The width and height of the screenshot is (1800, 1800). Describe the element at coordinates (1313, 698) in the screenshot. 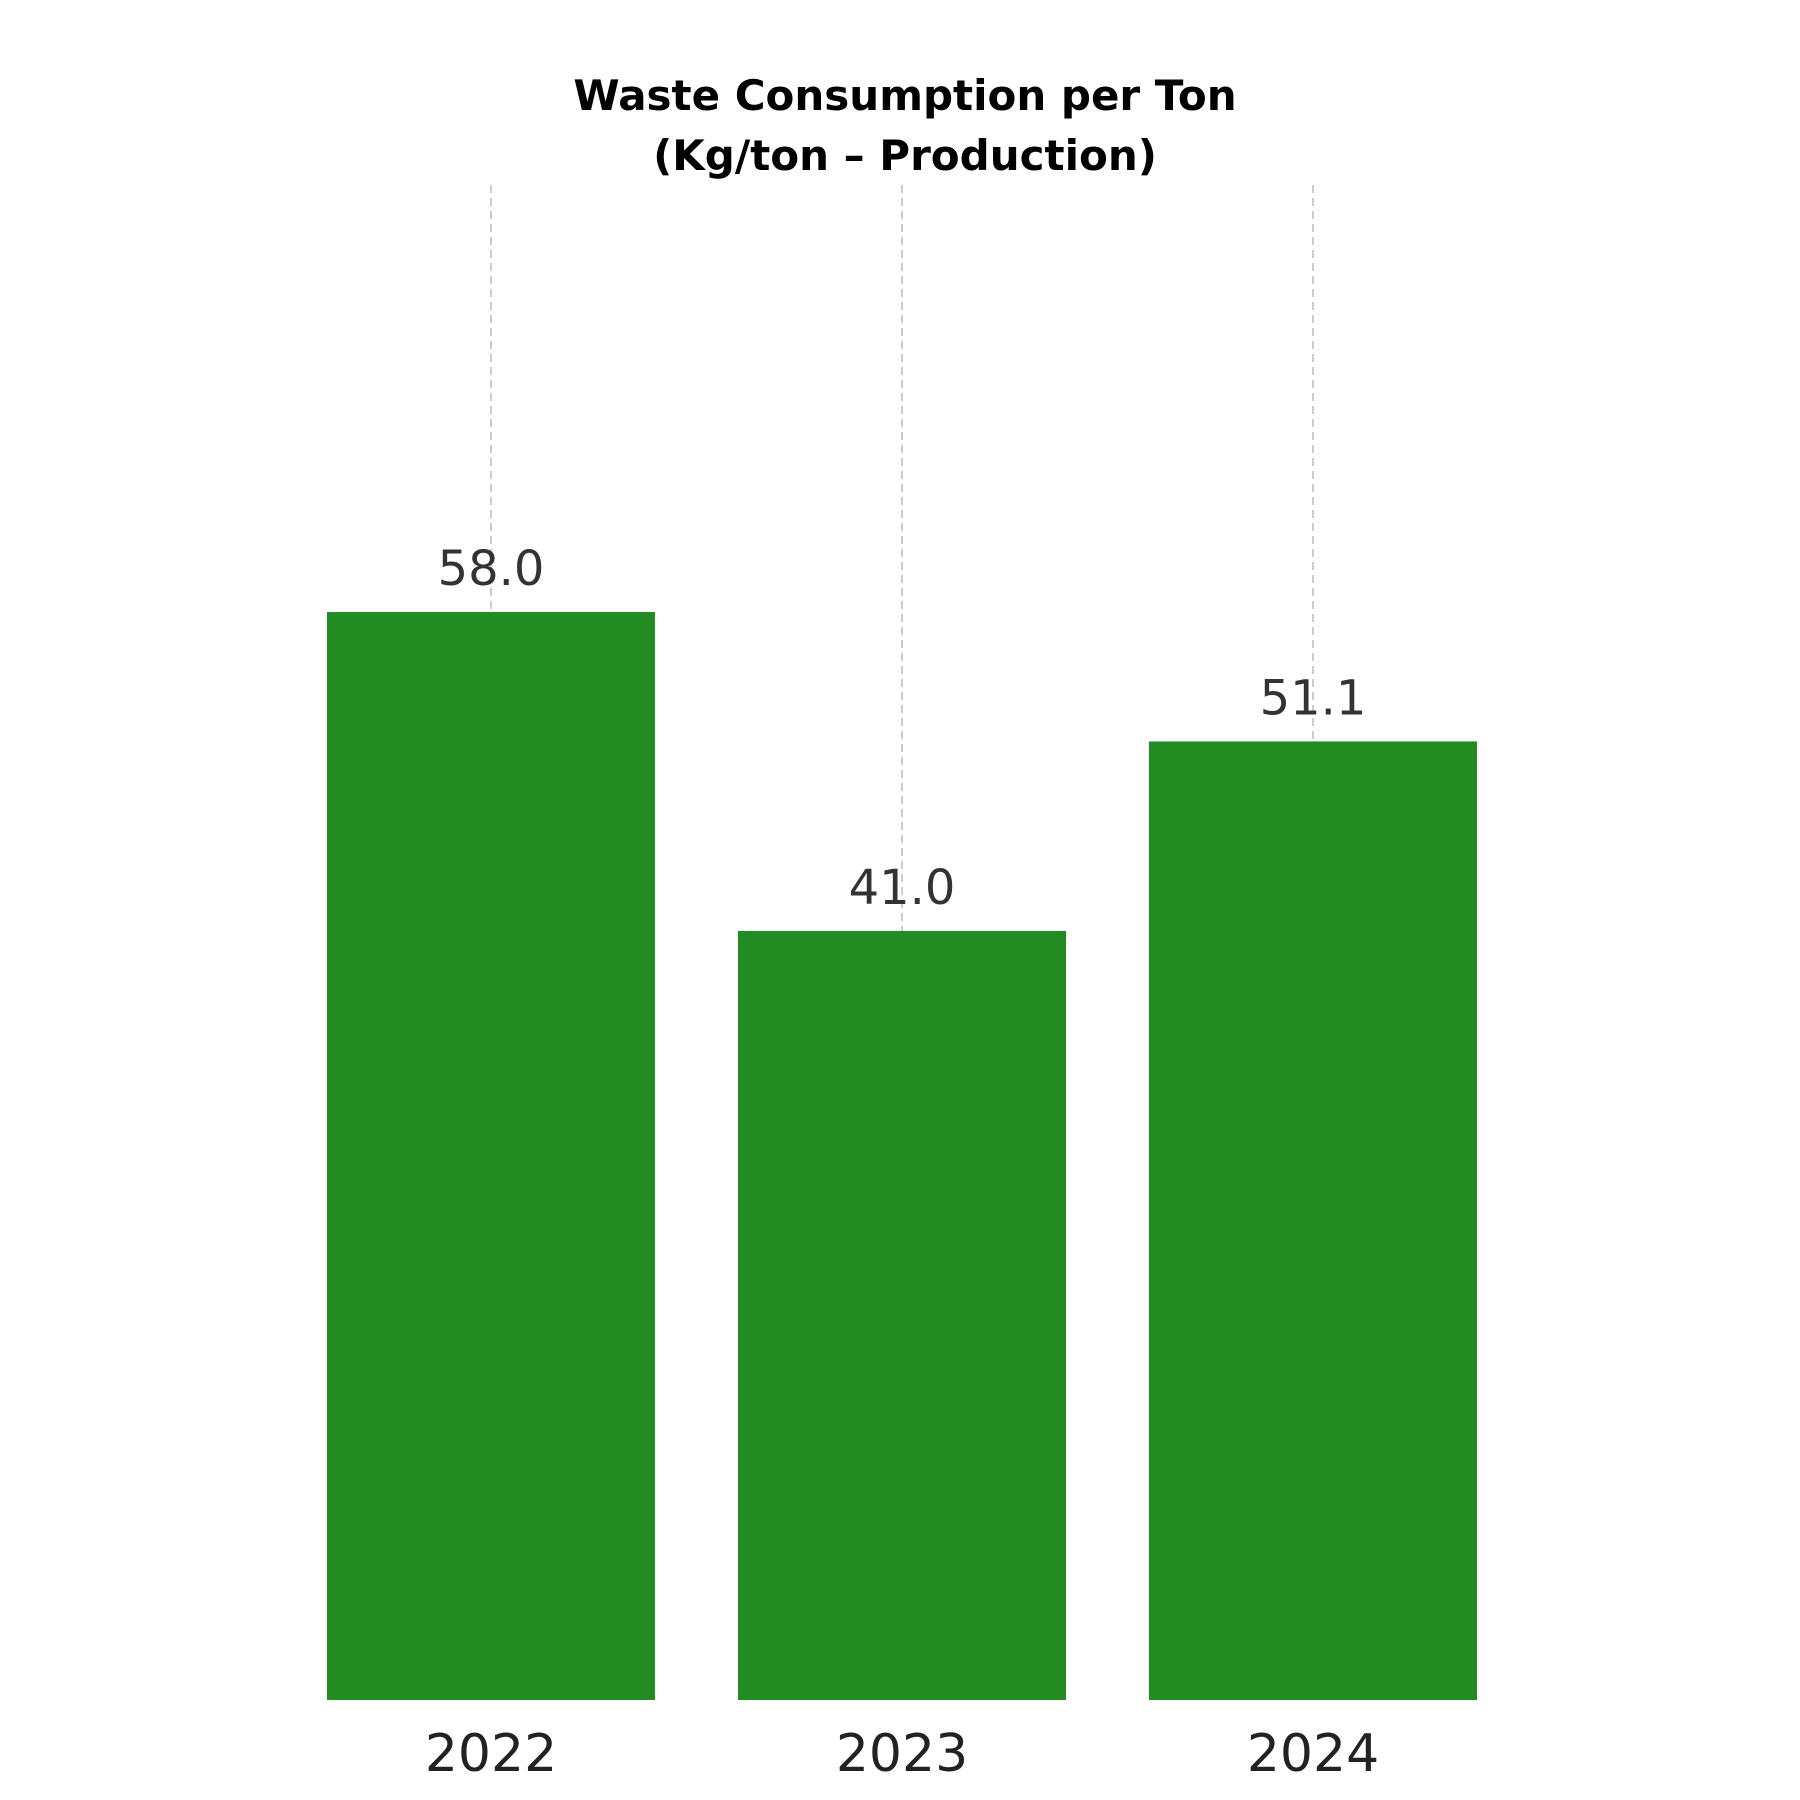

I see `value-label-2024: 51.1` at that location.